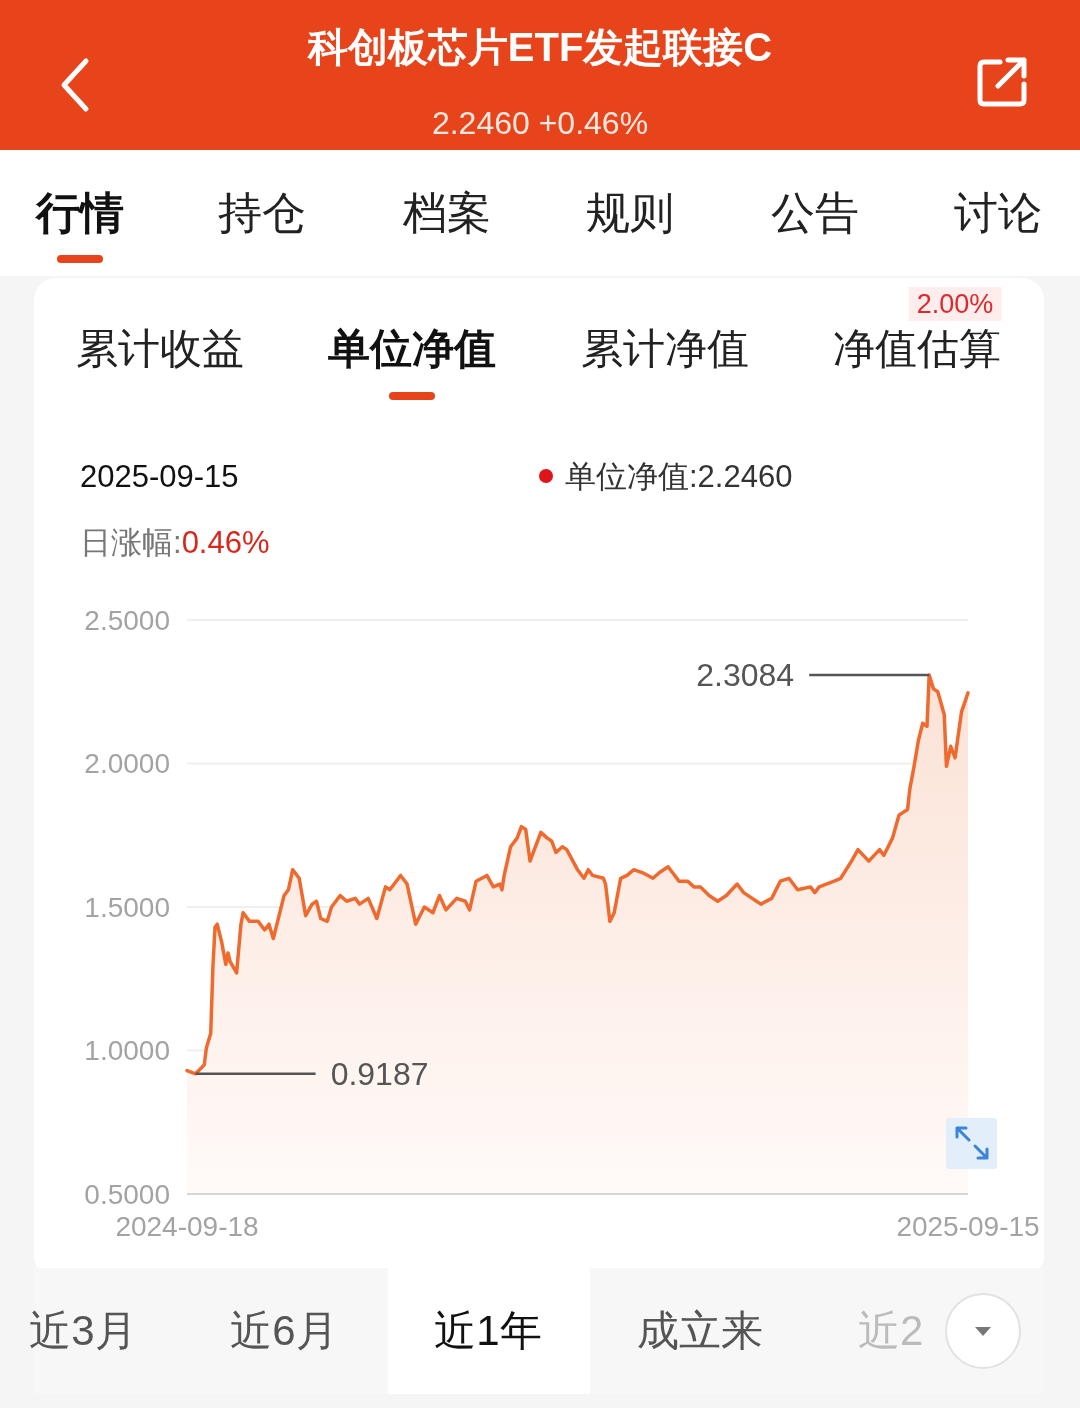 The image size is (1080, 1408). What do you see at coordinates (159, 476) in the screenshot?
I see `text: 2025-09-15` at bounding box center [159, 476].